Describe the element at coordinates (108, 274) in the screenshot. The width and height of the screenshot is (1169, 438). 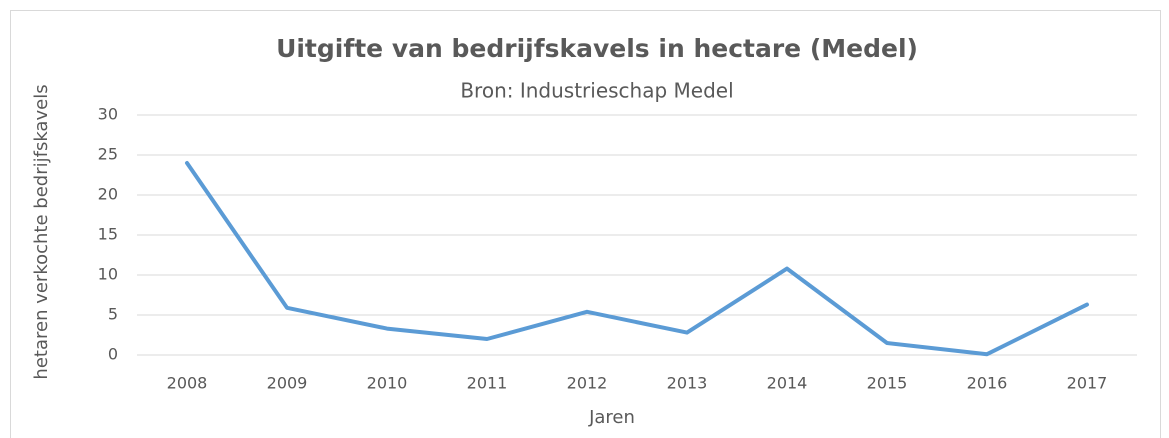
I see `y-tick-label: 10` at that location.